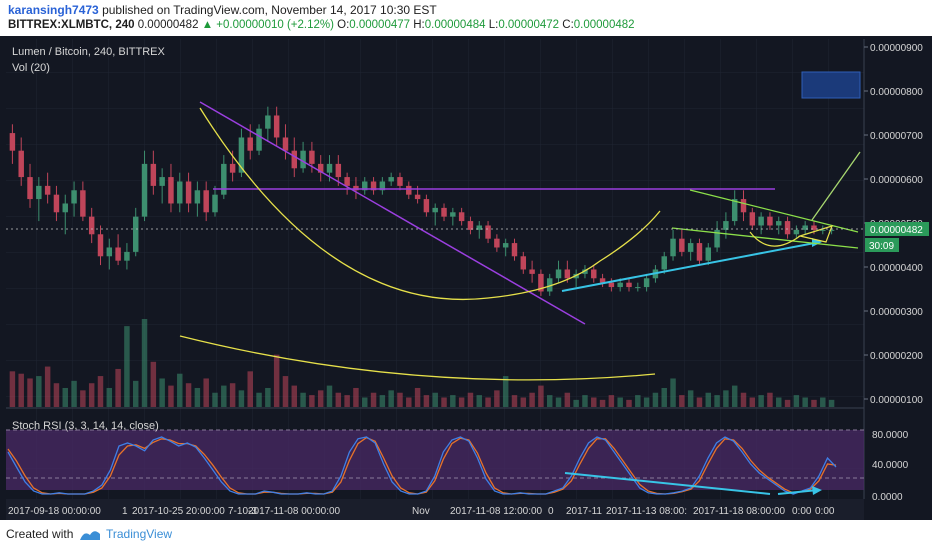 This screenshot has width=932, height=550. What do you see at coordinates (896, 268) in the screenshot?
I see `price-tick-label: 0.00000400` at bounding box center [896, 268].